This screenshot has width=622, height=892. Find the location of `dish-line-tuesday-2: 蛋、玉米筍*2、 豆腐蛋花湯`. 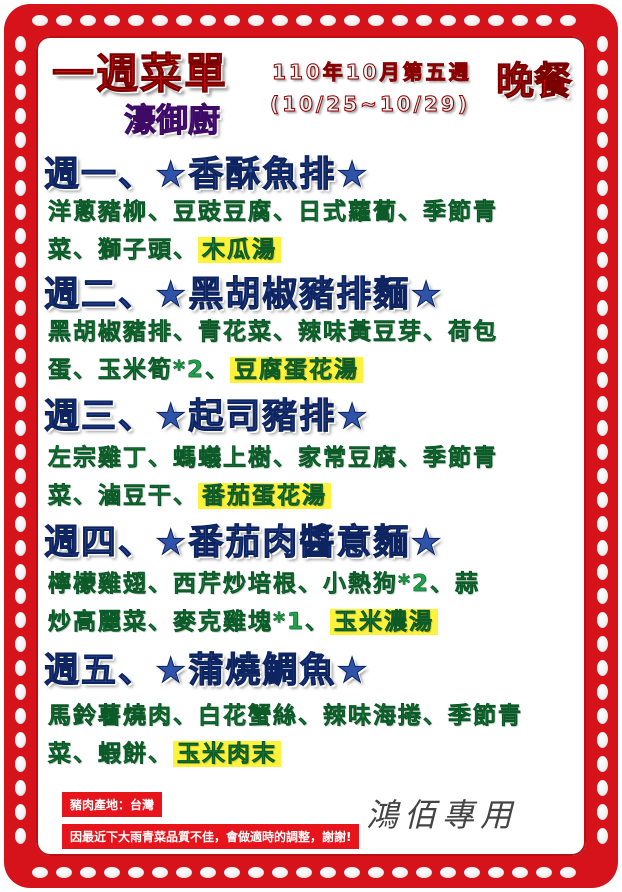

dish-line-tuesday-2: 蛋、玉米筍*2、 豆腐蛋花湯 is located at coordinates (206, 367).